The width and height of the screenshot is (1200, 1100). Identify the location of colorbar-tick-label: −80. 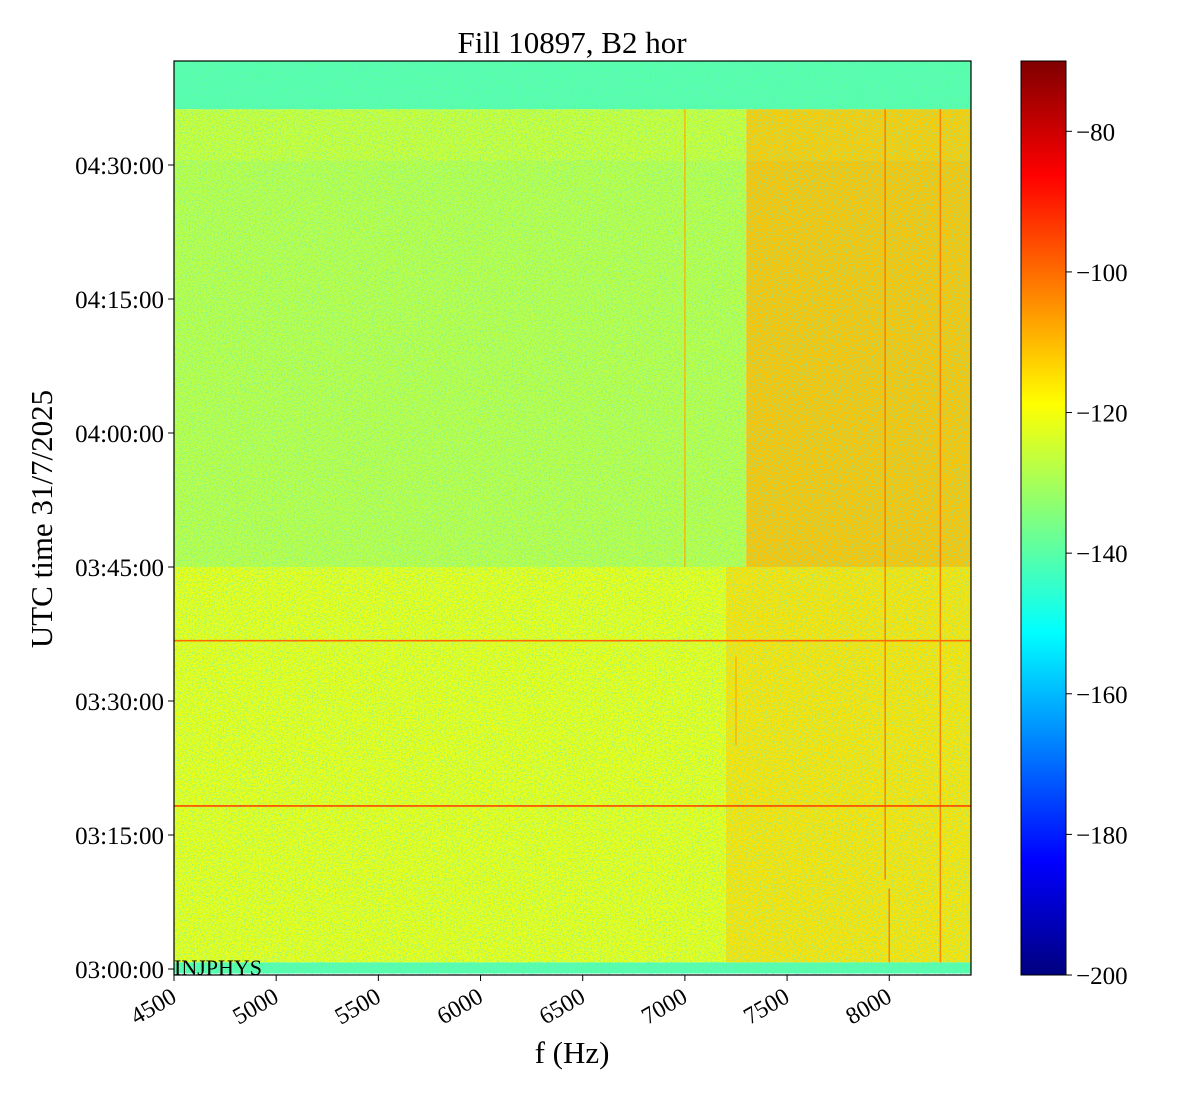
(1095, 132).